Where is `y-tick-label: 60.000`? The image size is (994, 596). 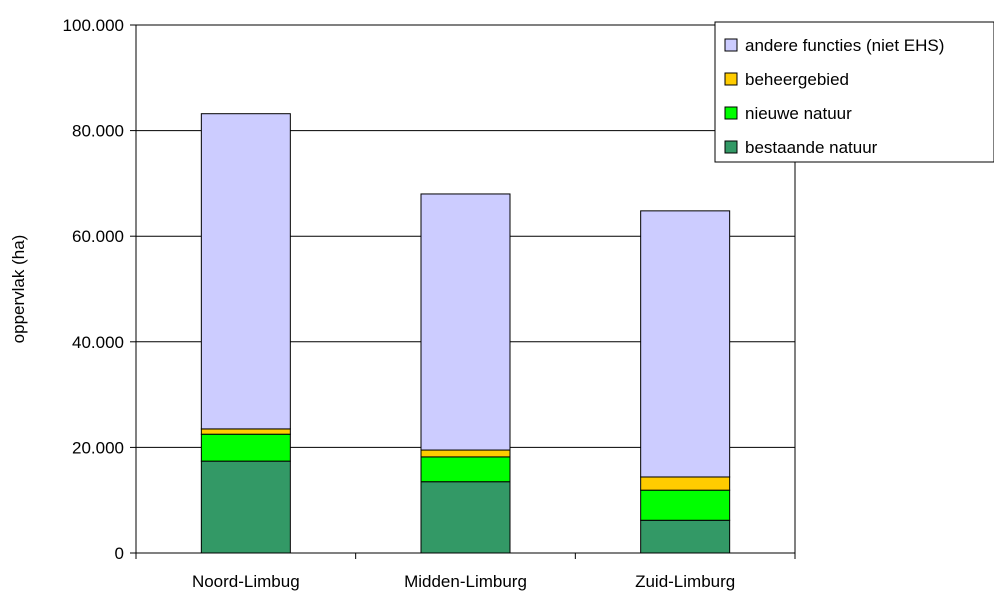 y-tick-label: 60.000 is located at coordinates (98, 236).